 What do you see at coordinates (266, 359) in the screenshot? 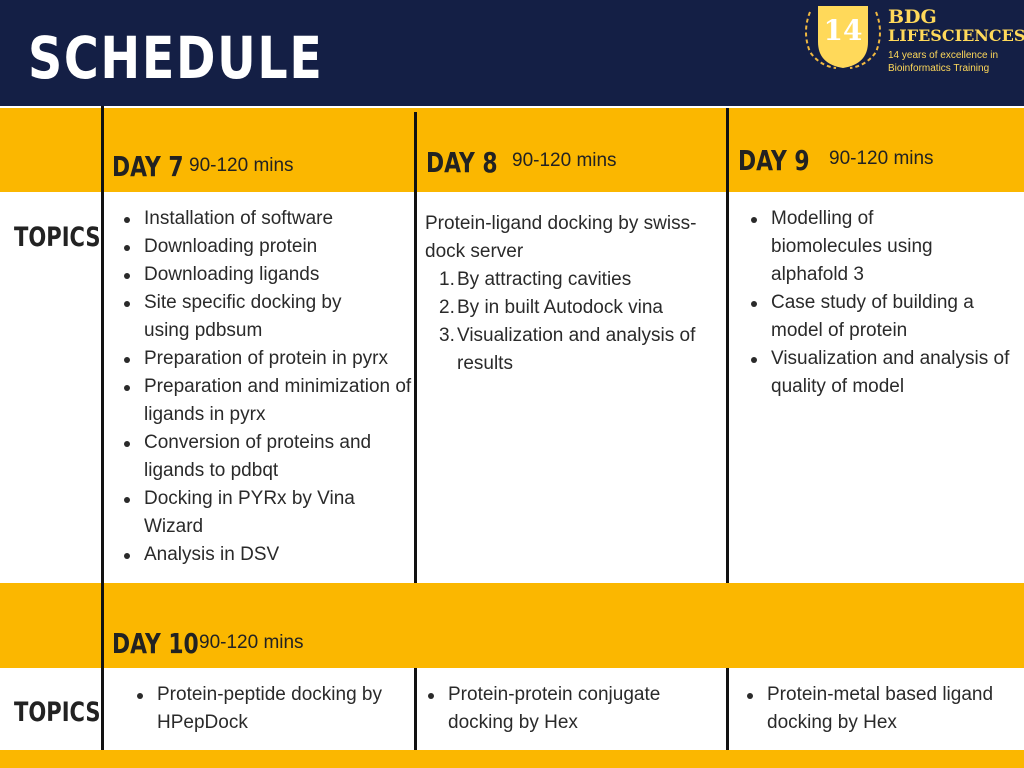
I see `list-item: Preparation of protein in pyrx` at bounding box center [266, 359].